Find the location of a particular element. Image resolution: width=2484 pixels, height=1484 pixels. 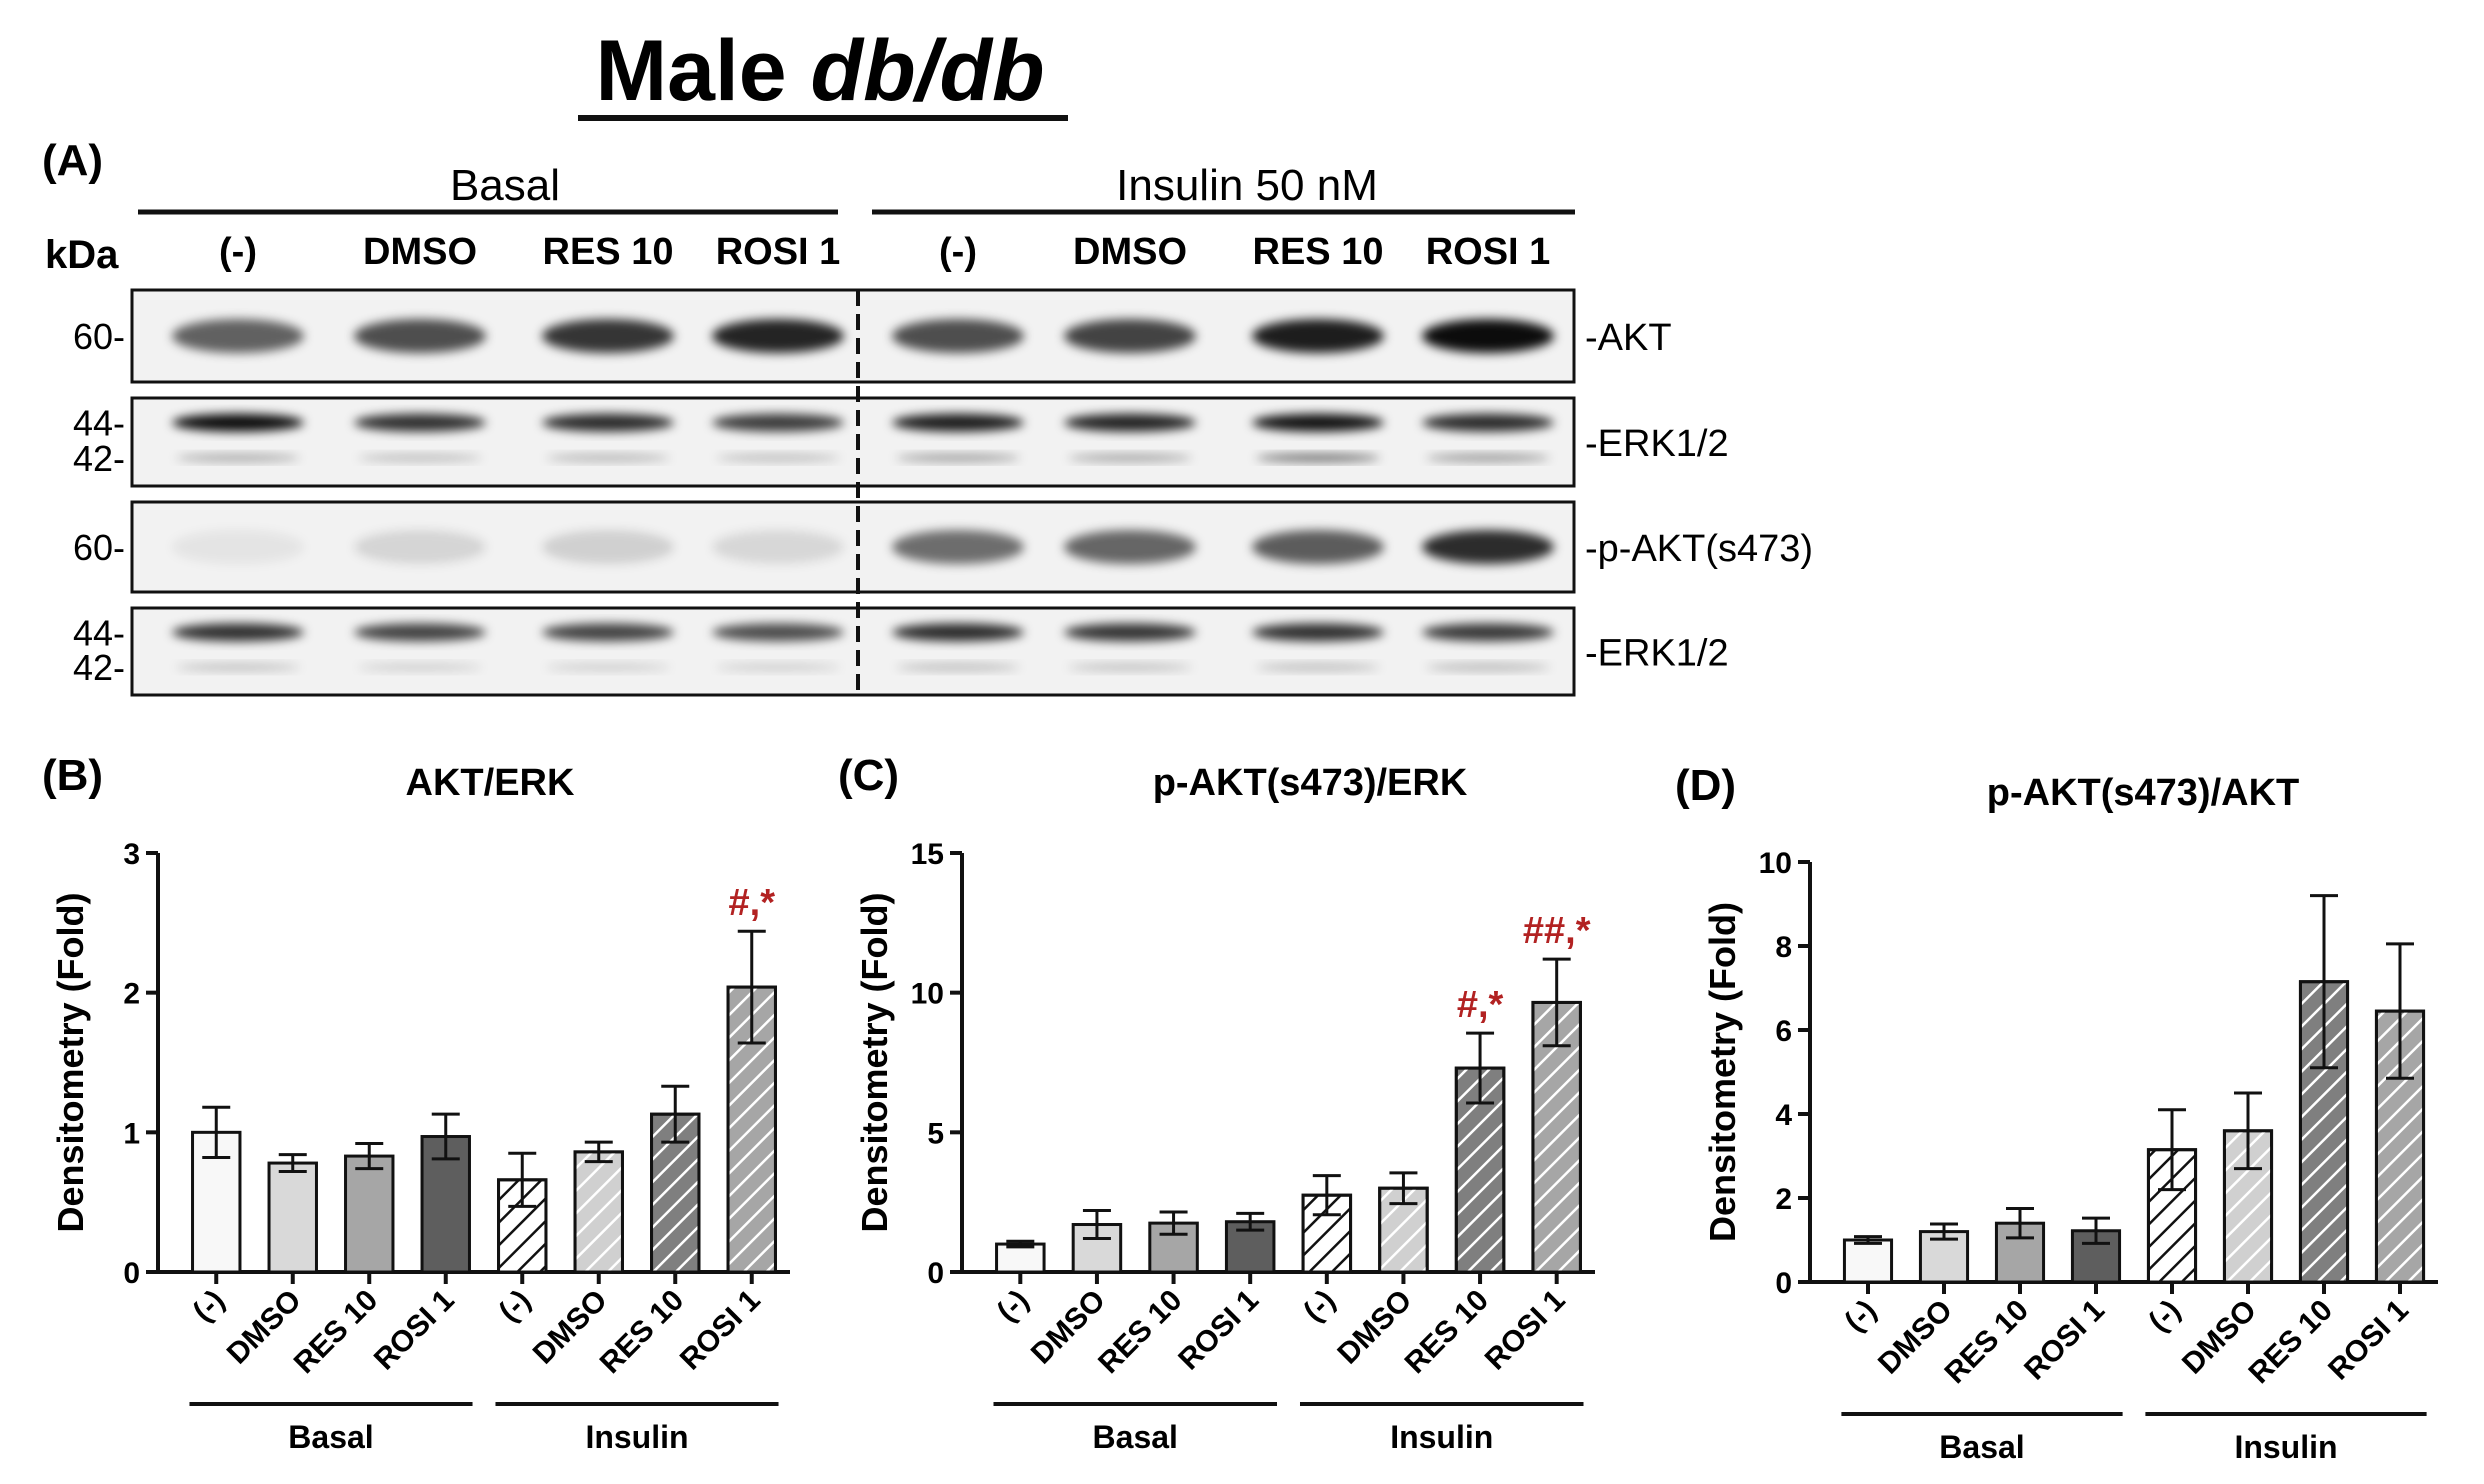

kda-label: kDa is located at coordinates (82, 255).